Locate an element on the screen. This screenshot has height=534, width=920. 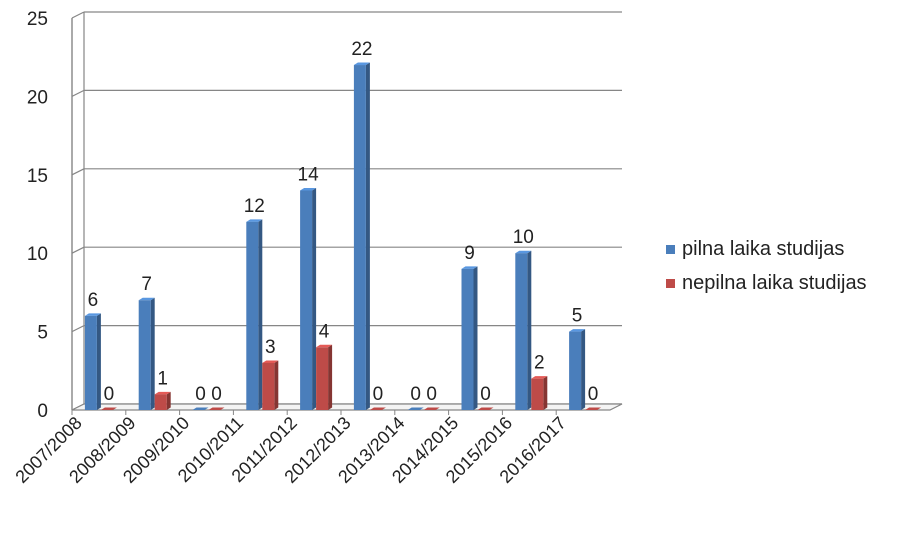
data-label-full-time-2008-2009: 7 is located at coordinates (146, 284).